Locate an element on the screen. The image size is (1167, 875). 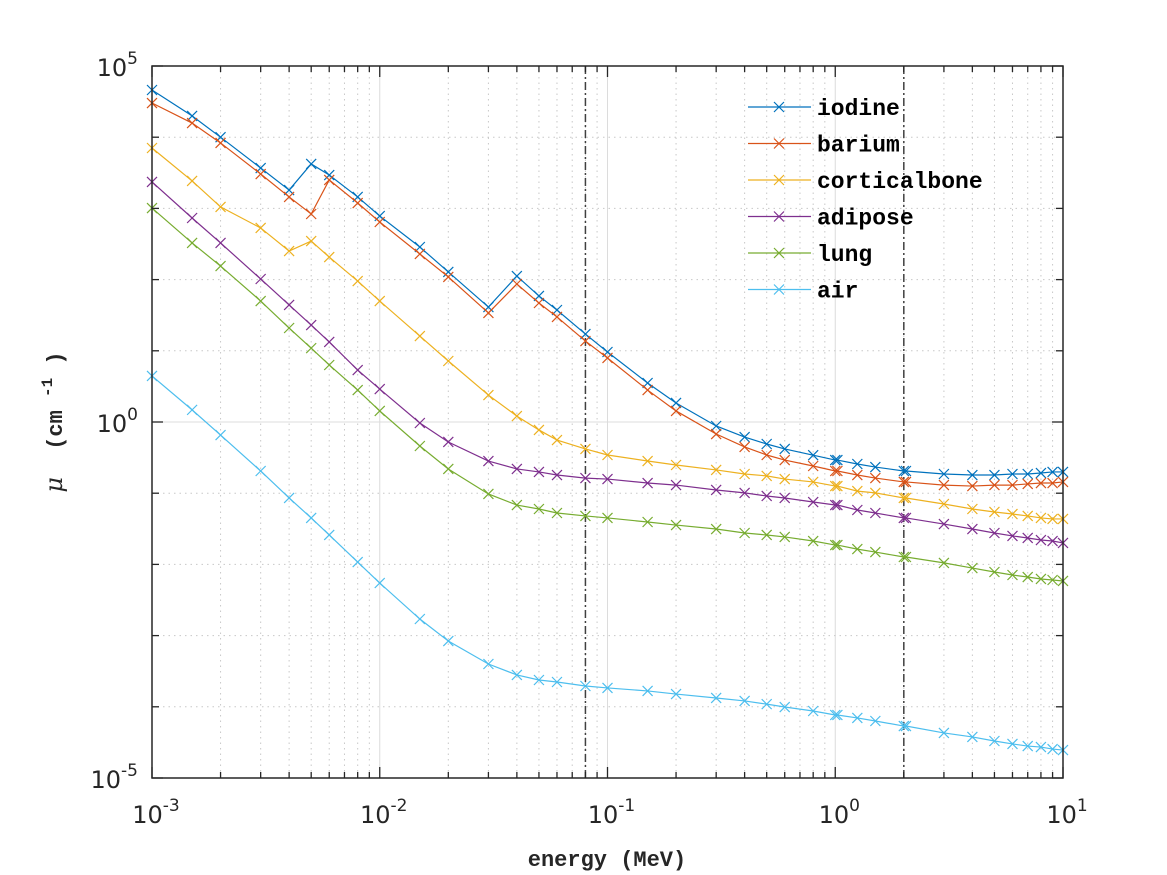
legend-label: barium is located at coordinates (858, 146).